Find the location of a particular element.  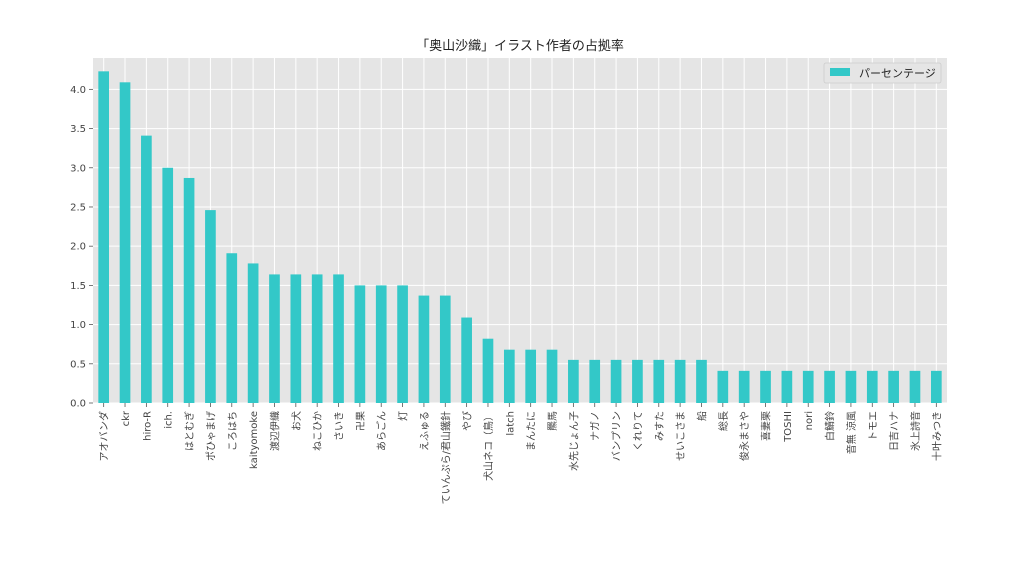

x-tick-label: はとむぎ is located at coordinates (189, 431).